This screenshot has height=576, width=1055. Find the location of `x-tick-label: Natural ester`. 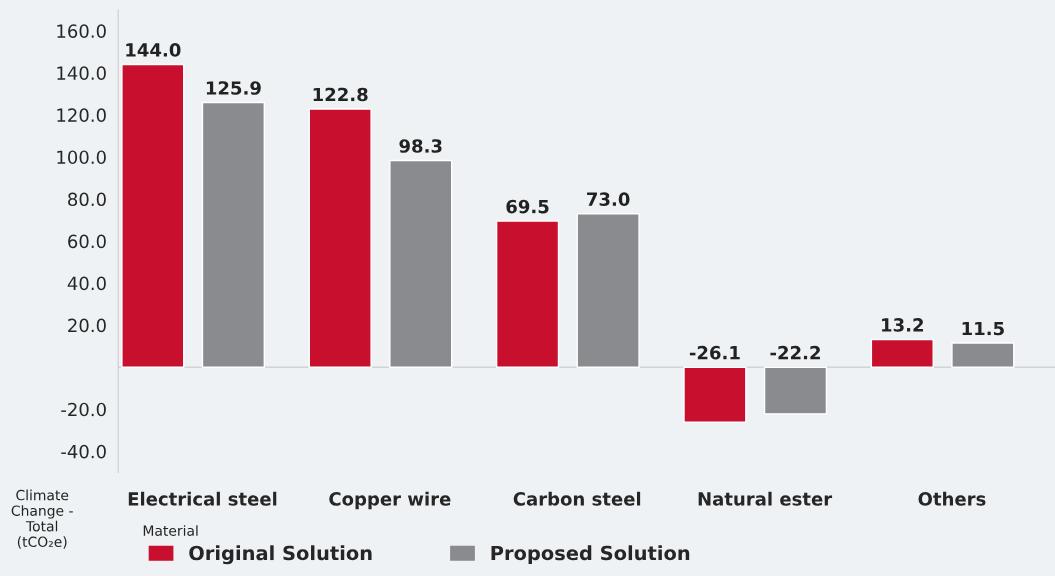

x-tick-label: Natural ester is located at coordinates (765, 498).